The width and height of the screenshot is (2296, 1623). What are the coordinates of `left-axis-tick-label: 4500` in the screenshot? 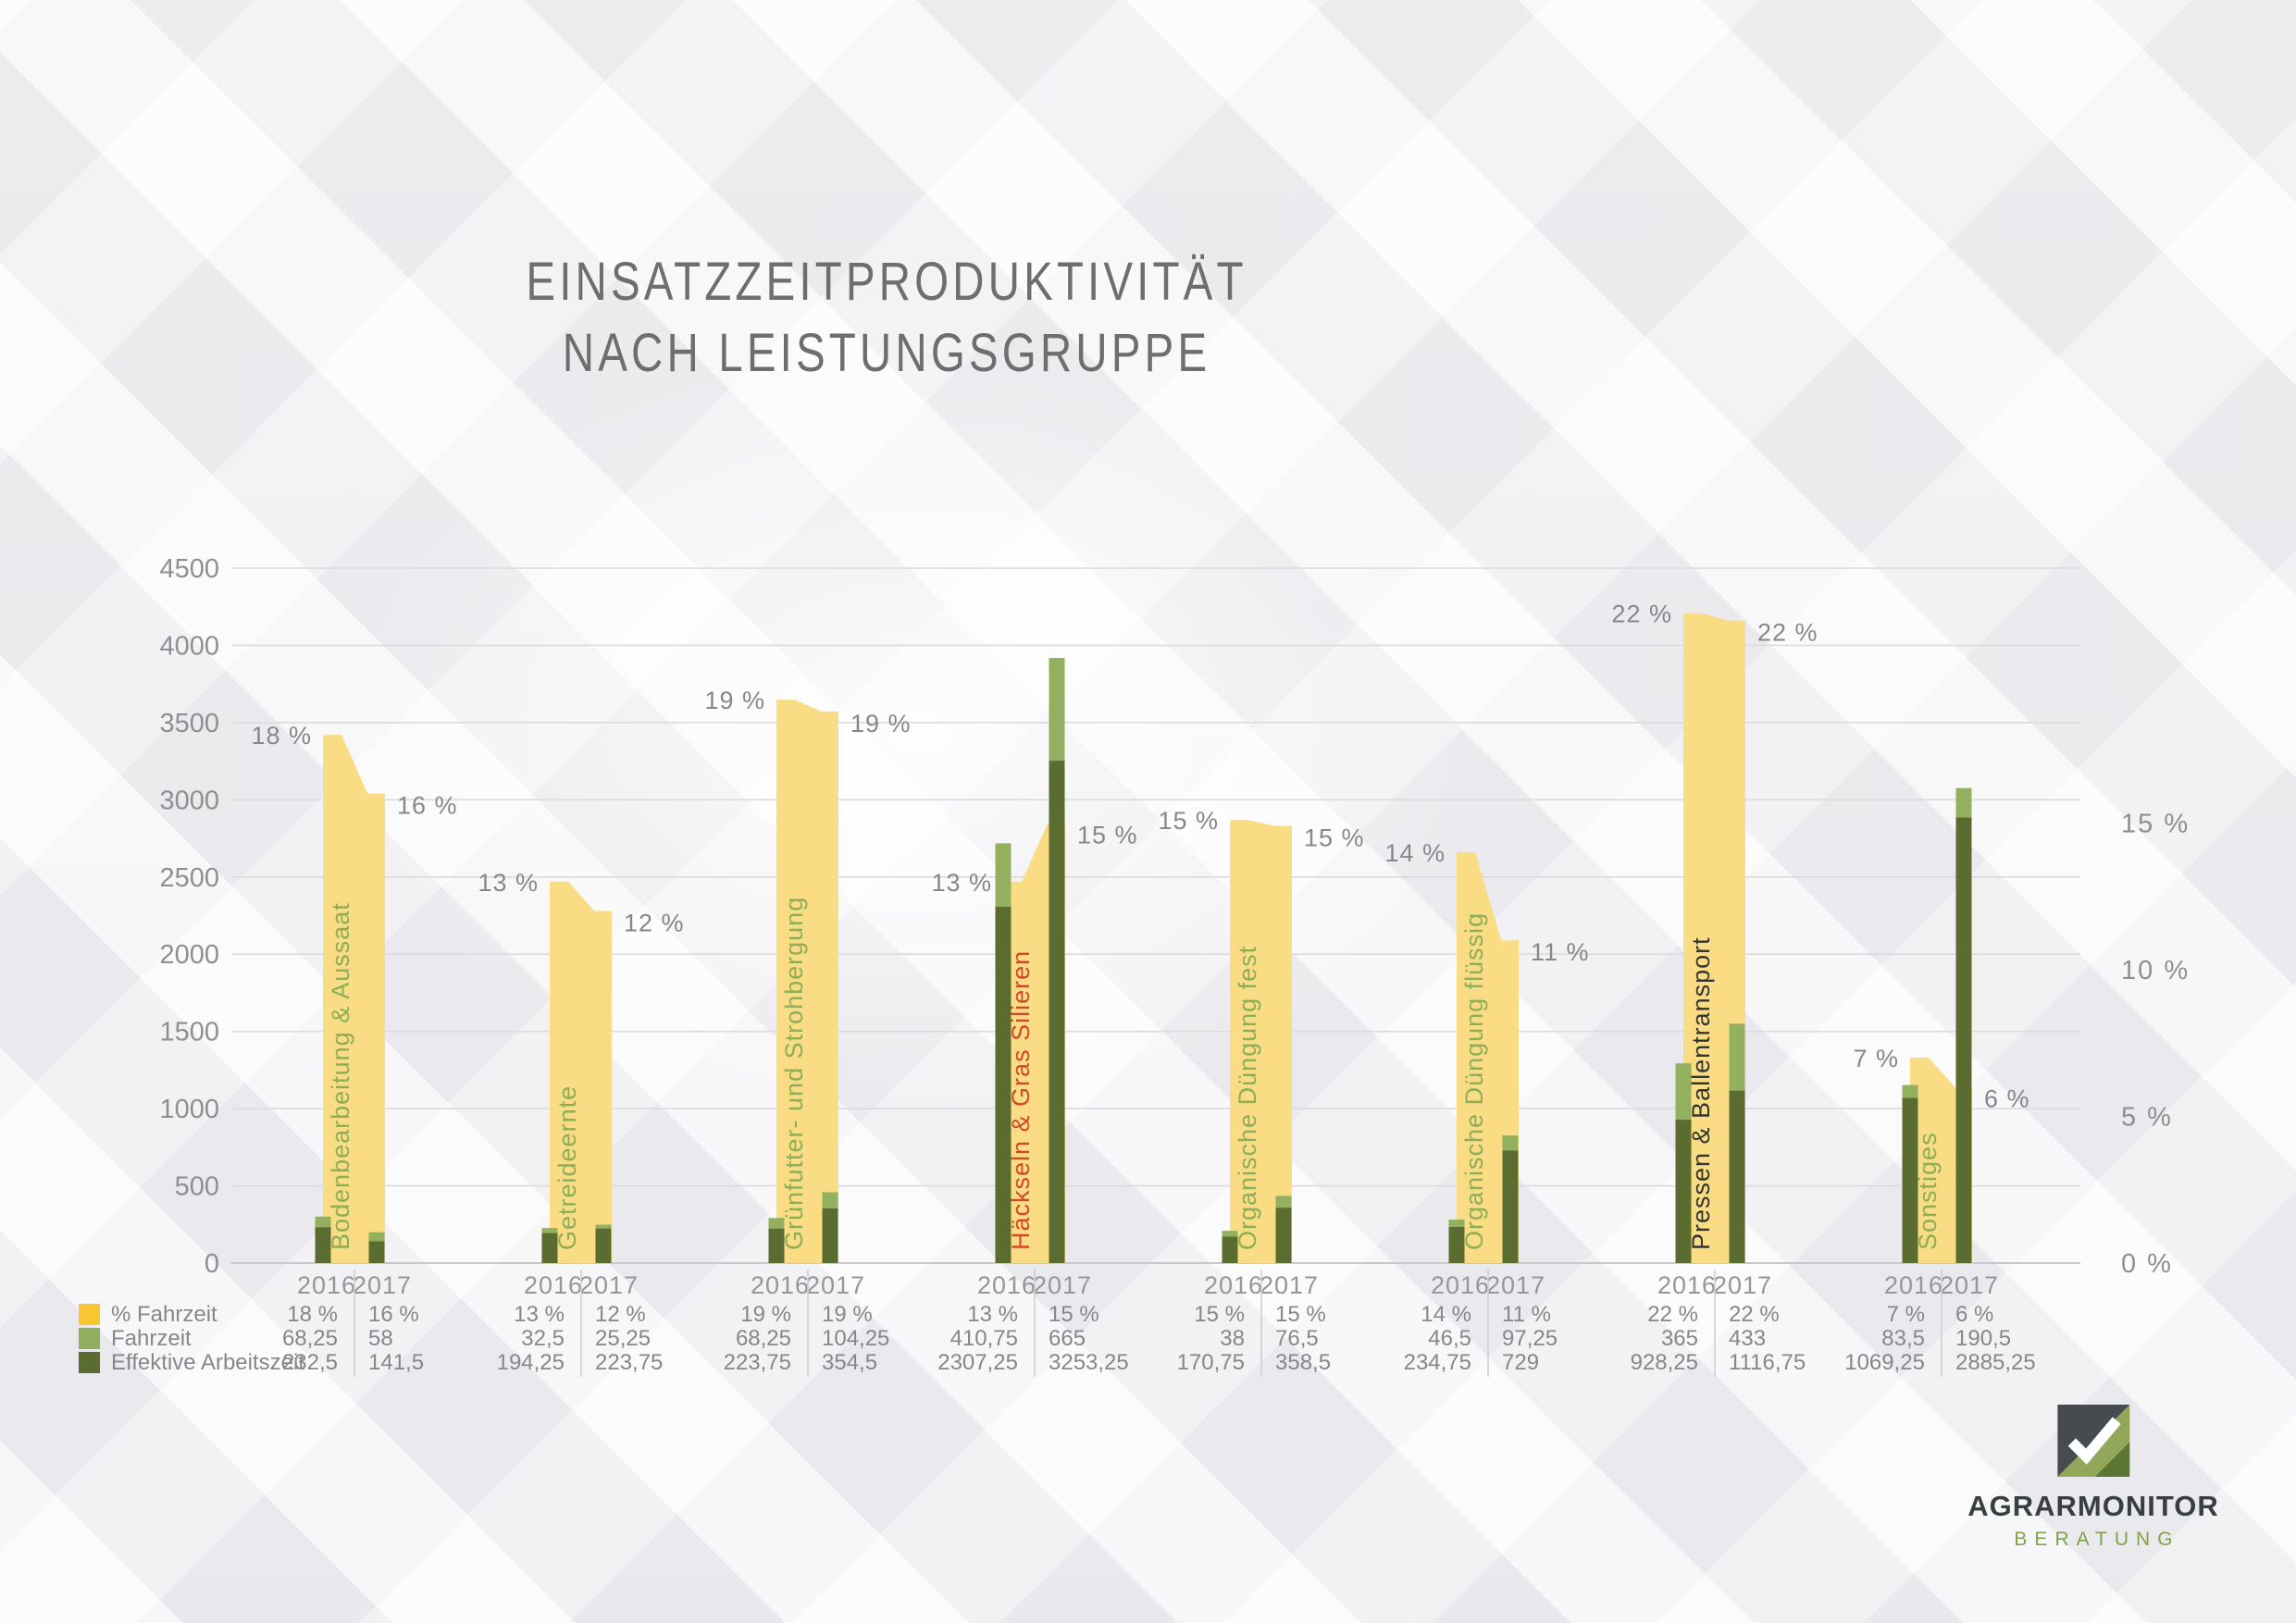 It's located at (189, 569).